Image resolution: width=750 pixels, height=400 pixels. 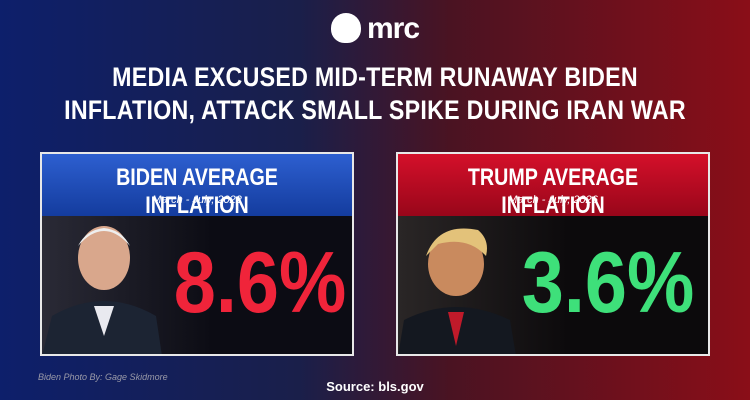 I want to click on panel-value: 8.6%, so click(x=260, y=283).